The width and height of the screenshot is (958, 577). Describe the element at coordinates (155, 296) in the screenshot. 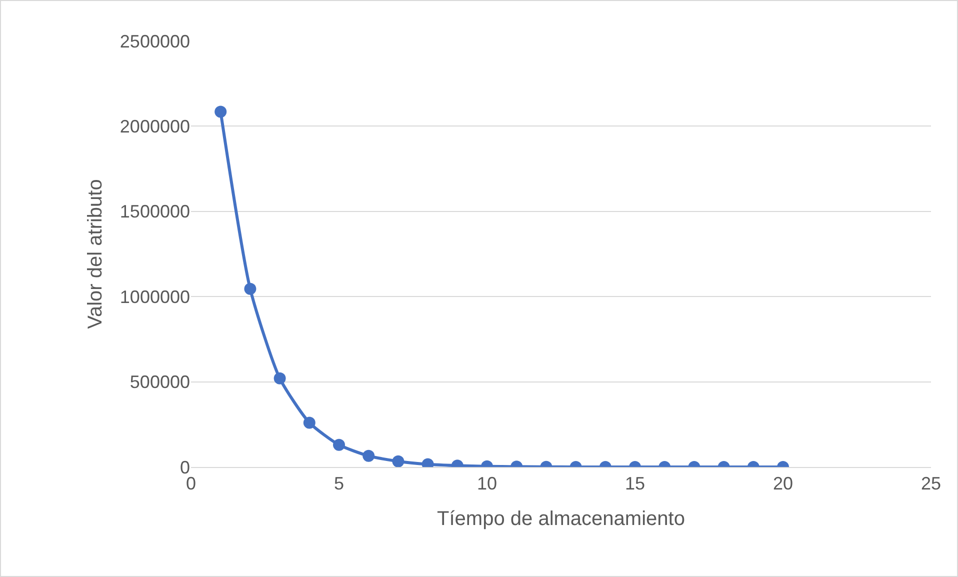

I see `y-tick-label: 1000000` at that location.